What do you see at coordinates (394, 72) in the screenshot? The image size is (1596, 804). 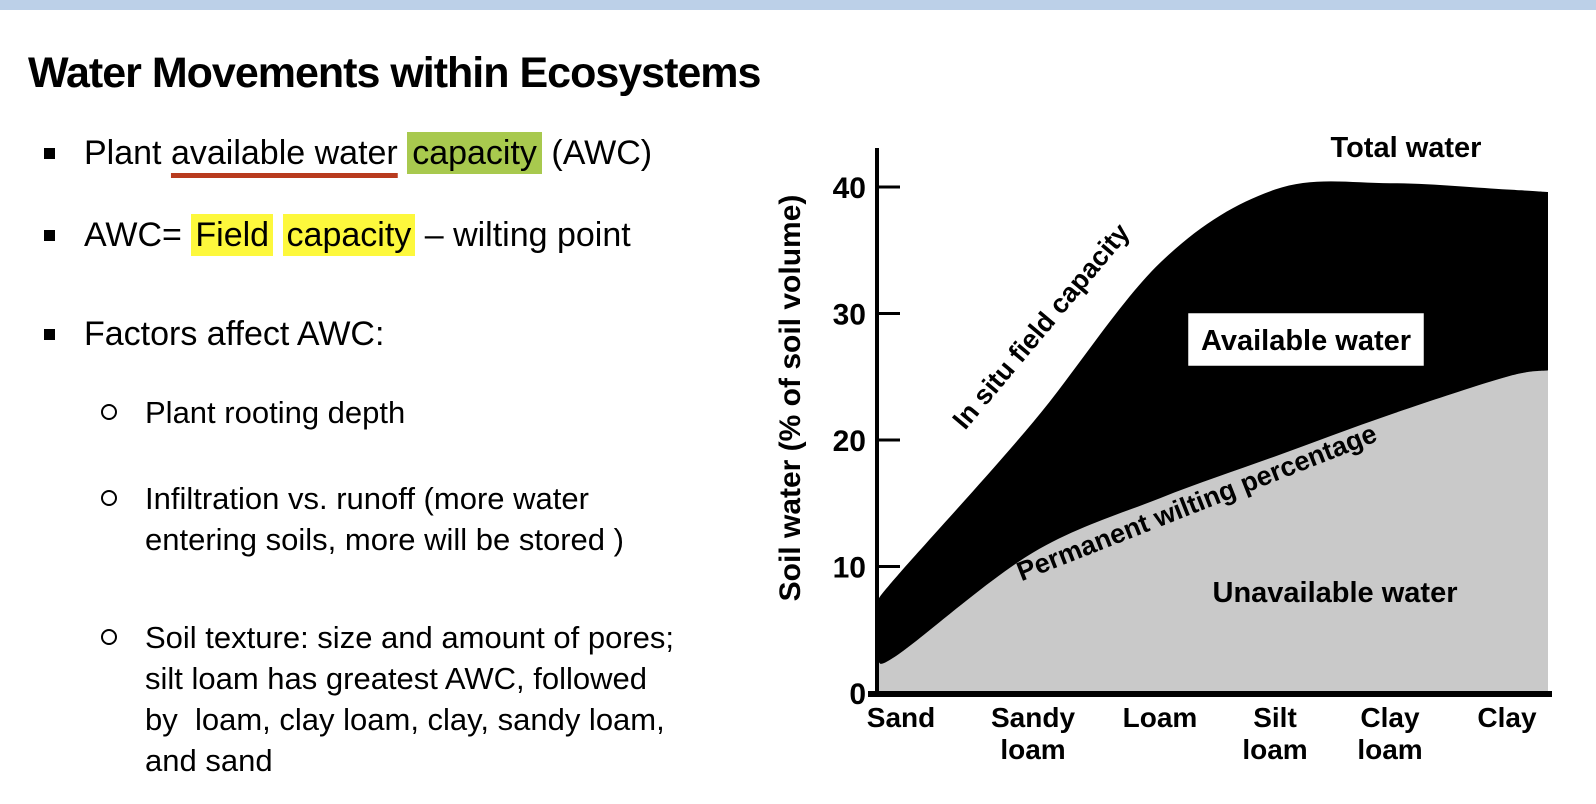 I see `slide-title: Water Movements within Ecosystems` at bounding box center [394, 72].